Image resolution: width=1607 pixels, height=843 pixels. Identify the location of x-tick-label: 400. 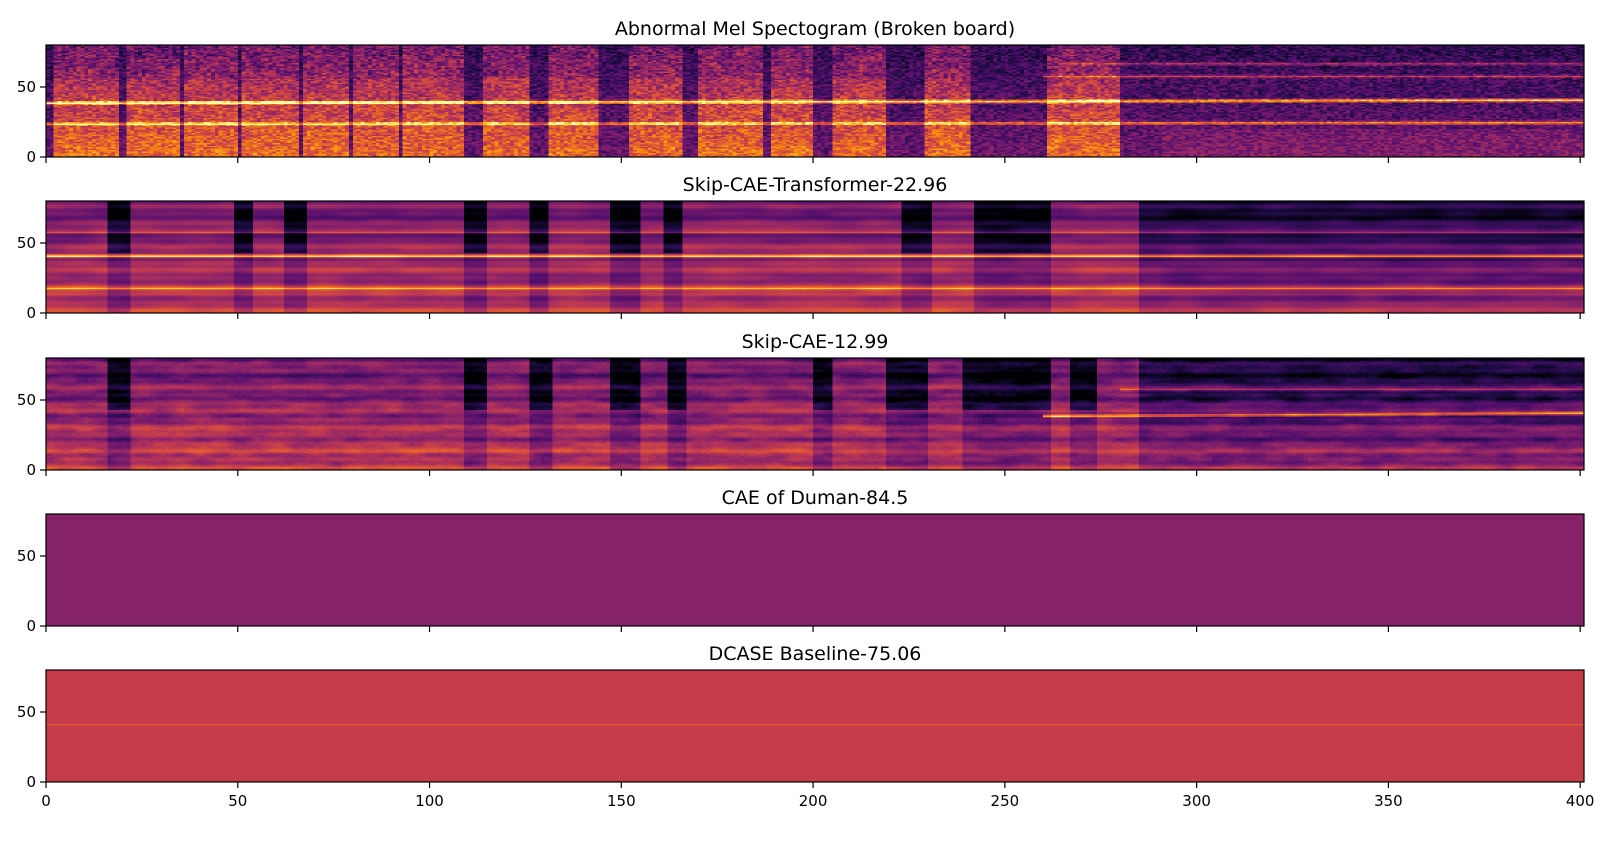
(1580, 801).